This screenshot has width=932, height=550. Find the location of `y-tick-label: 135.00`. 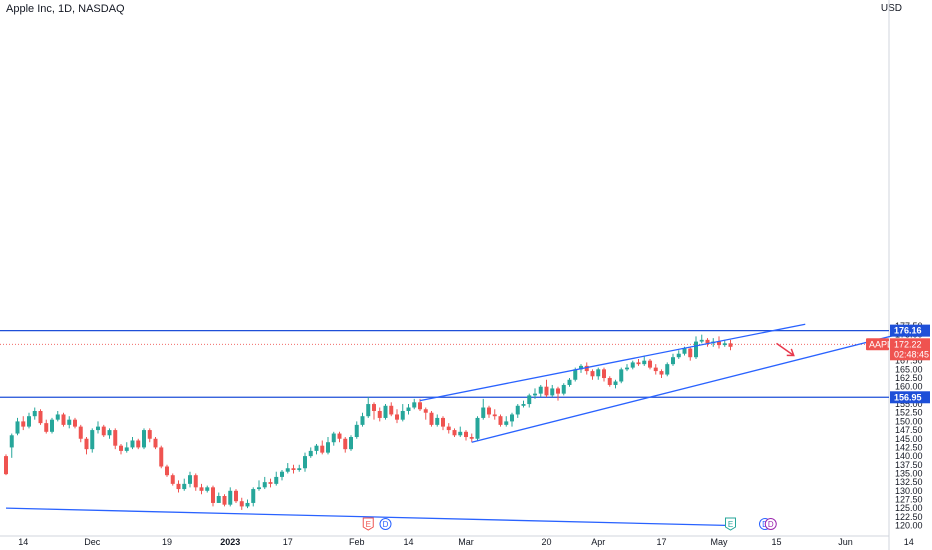

y-tick-label: 135.00 is located at coordinates (909, 473).